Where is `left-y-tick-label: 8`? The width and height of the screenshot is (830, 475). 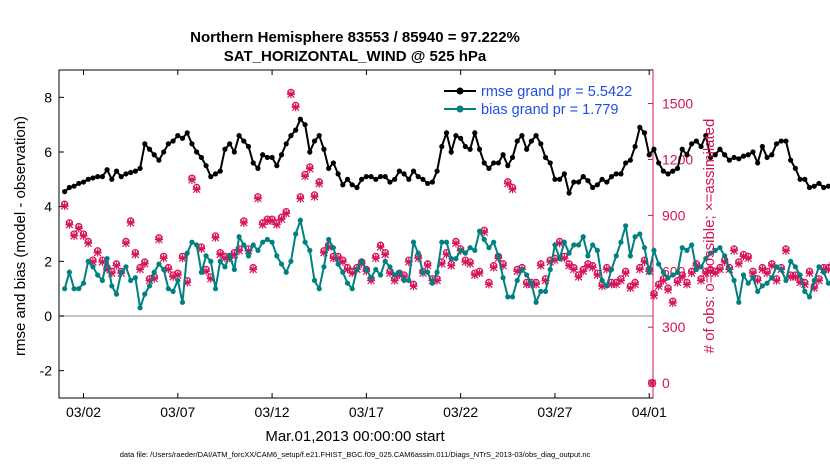
left-y-tick-label: 8 is located at coordinates (48, 97).